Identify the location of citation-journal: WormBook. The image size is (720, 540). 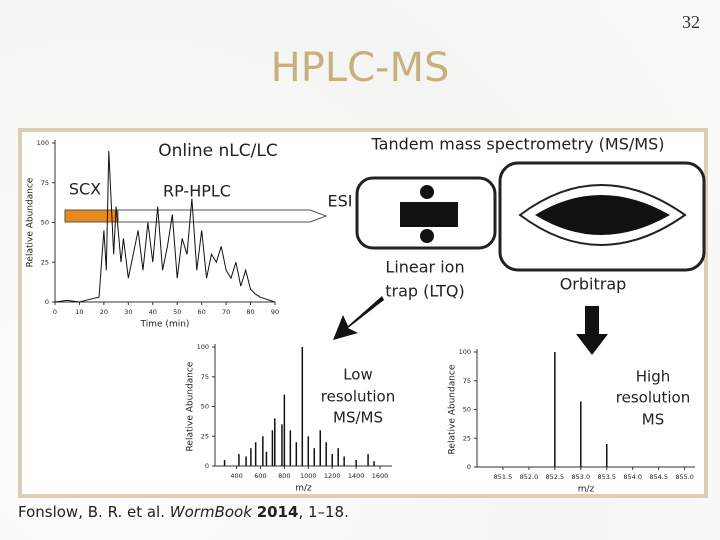
(210, 512).